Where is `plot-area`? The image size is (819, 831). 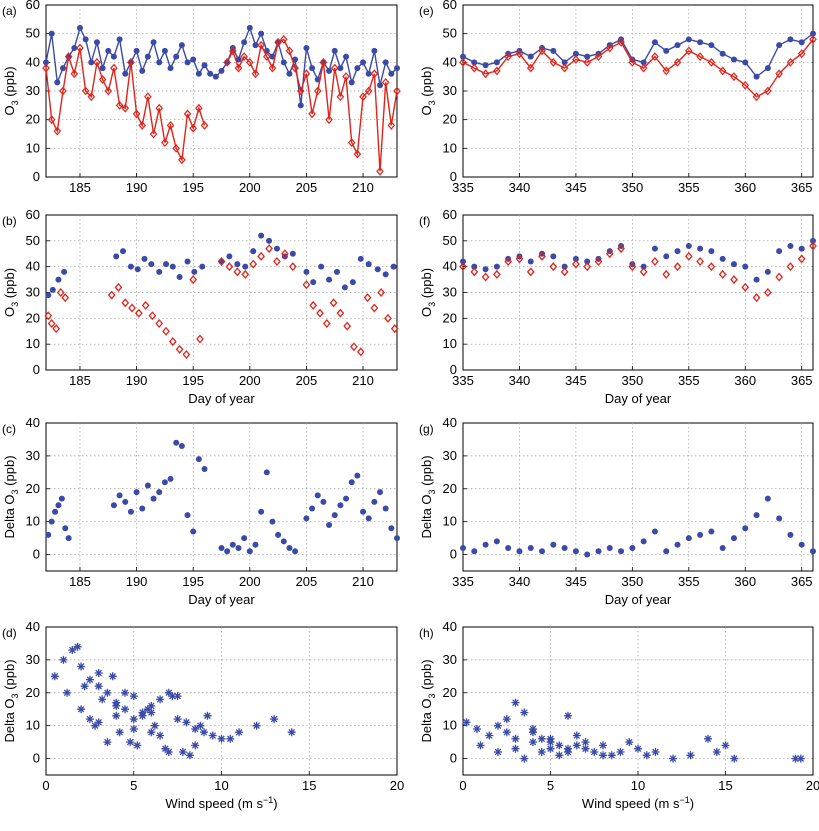
plot-area is located at coordinates (638, 292).